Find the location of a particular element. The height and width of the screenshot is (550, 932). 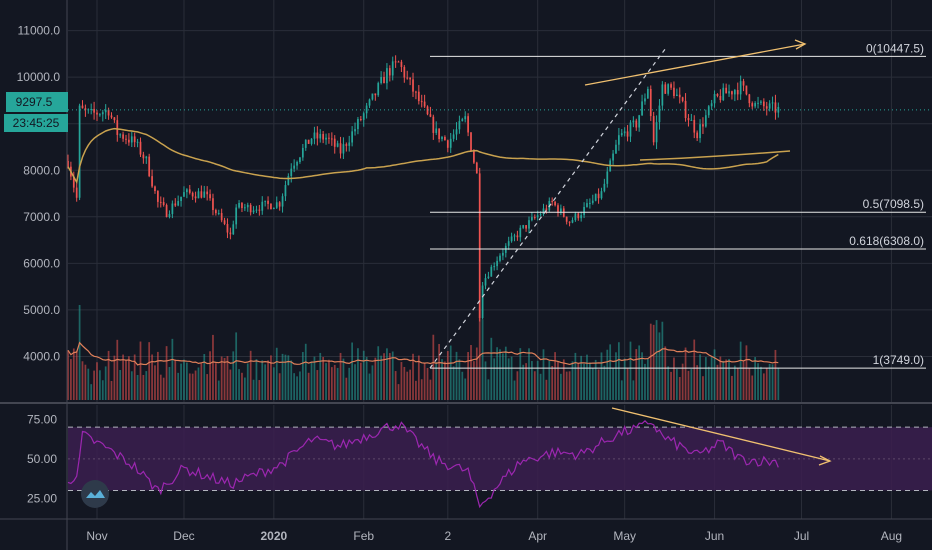

fib-level-label: 0.5(7098.5) is located at coordinates (893, 204).